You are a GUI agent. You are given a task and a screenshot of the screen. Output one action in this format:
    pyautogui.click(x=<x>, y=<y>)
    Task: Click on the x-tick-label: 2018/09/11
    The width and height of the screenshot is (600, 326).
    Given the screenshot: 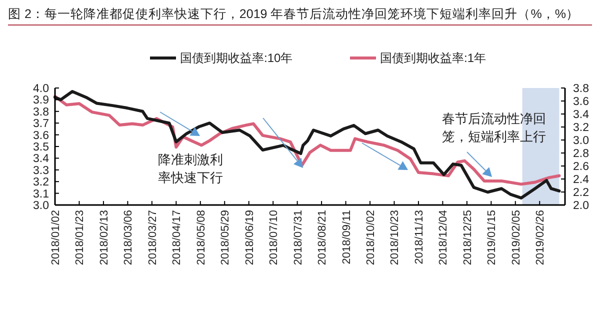 What is the action you would take?
    pyautogui.click(x=346, y=237)
    